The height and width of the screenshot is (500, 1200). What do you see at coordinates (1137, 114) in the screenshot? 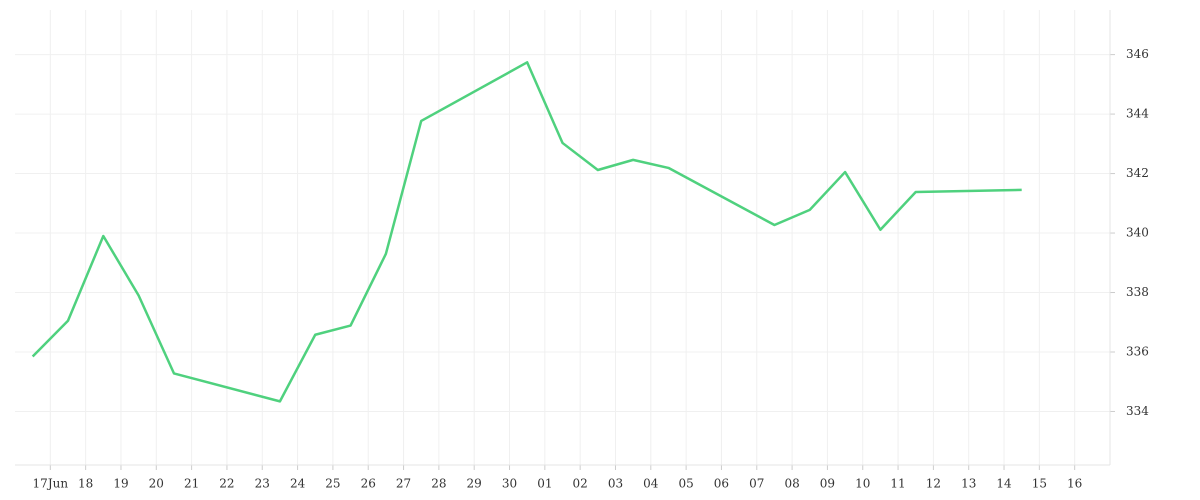
I see `y-tick-label: 344` at bounding box center [1137, 114].